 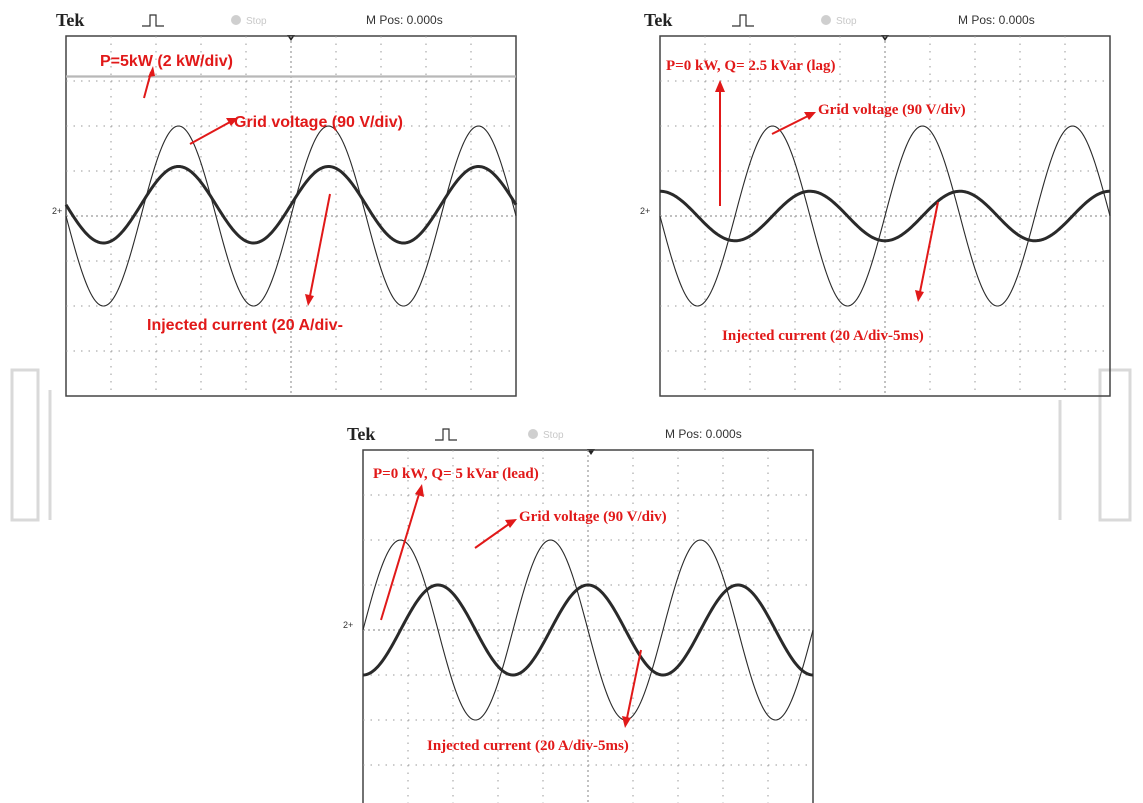 I want to click on scope-2-current-trace, so click(x=885, y=216).